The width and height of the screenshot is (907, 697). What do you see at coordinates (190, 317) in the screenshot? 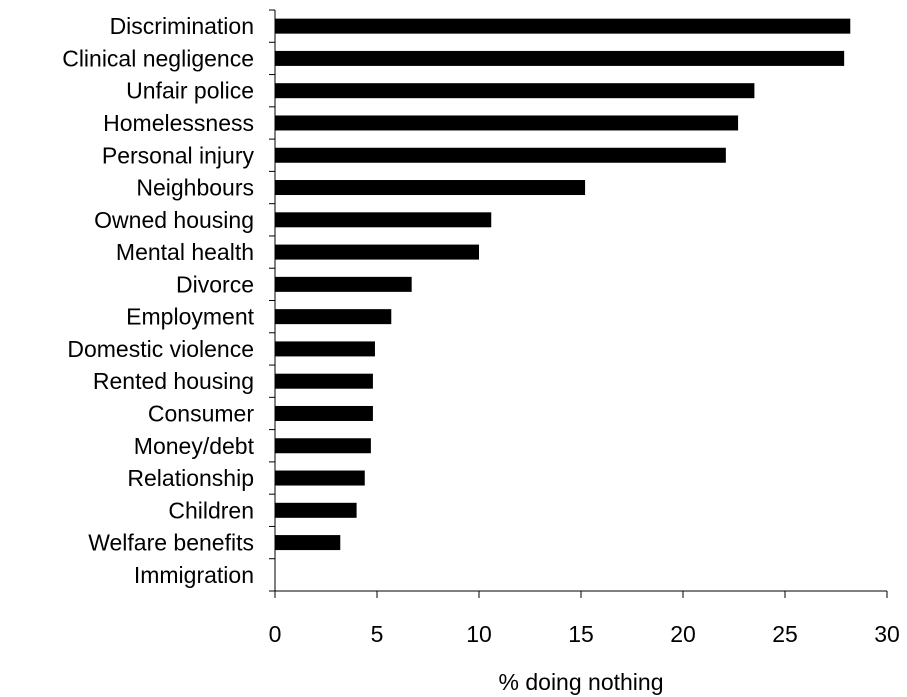
I see `category-label: Employment` at bounding box center [190, 317].